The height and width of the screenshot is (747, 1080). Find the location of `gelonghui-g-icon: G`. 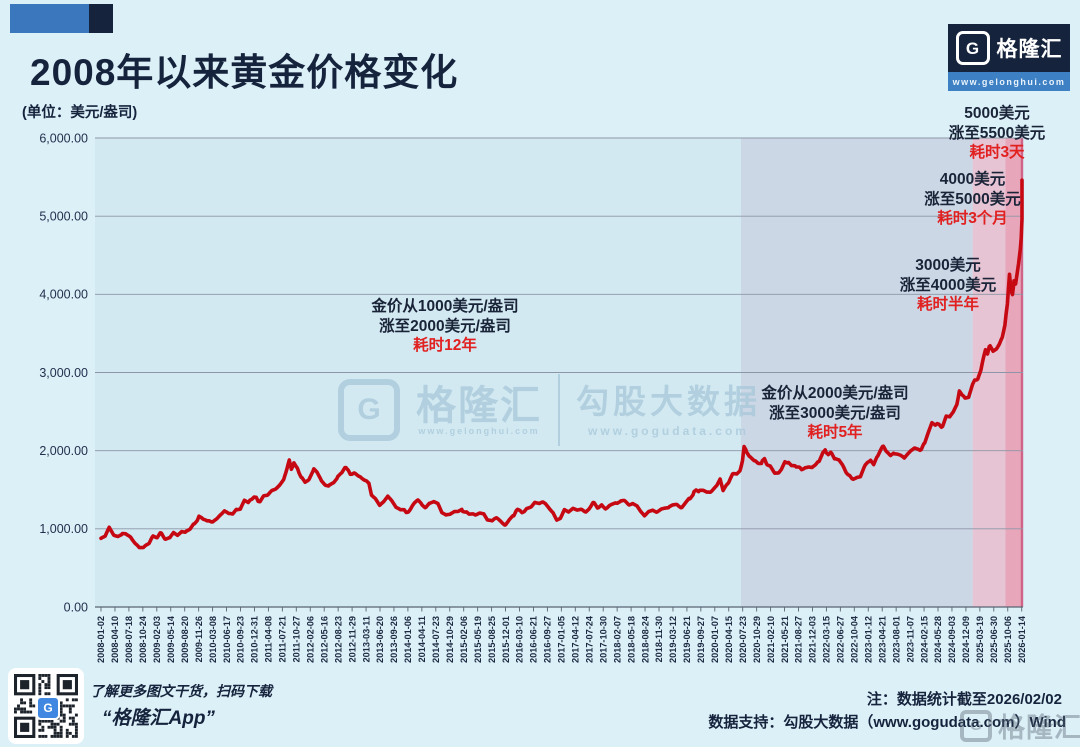

gelonghui-g-icon: G is located at coordinates (972, 48).